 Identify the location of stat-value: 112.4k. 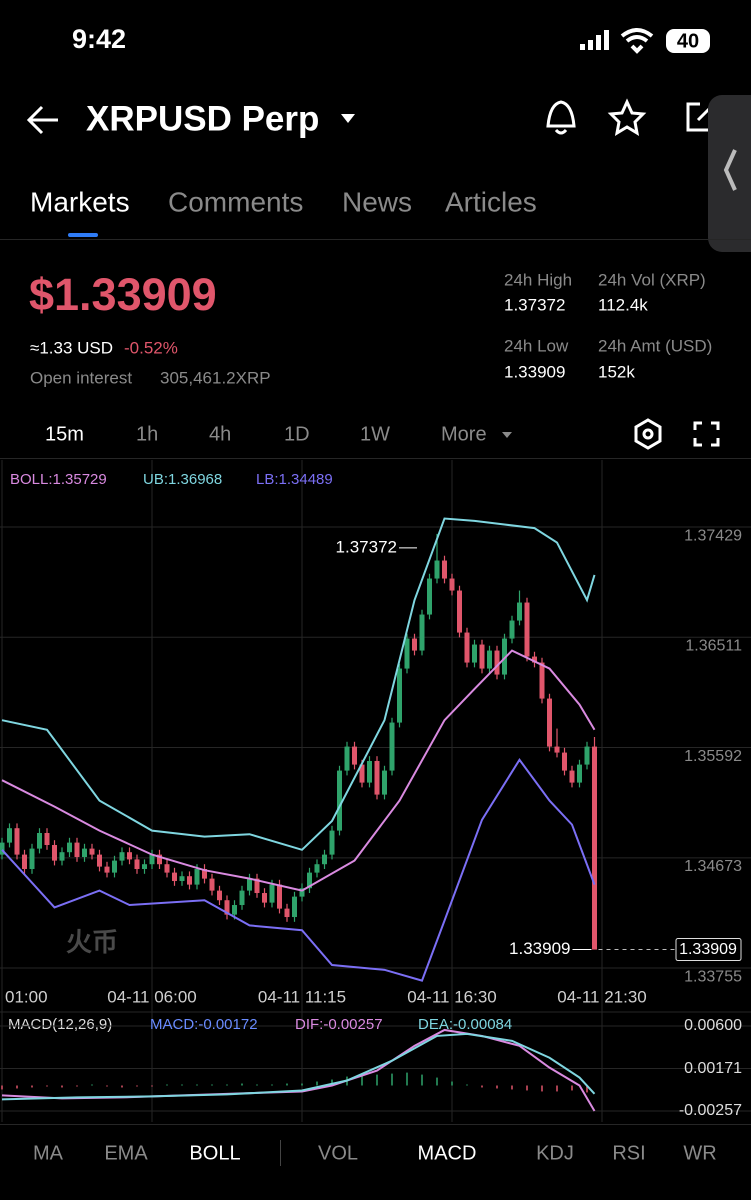
(623, 304).